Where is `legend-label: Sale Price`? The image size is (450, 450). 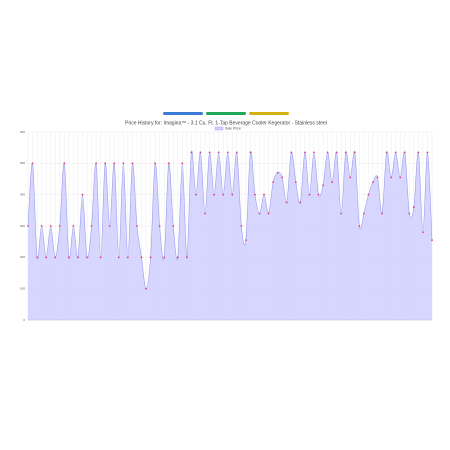
legend-label: Sale Price is located at coordinates (233, 129).